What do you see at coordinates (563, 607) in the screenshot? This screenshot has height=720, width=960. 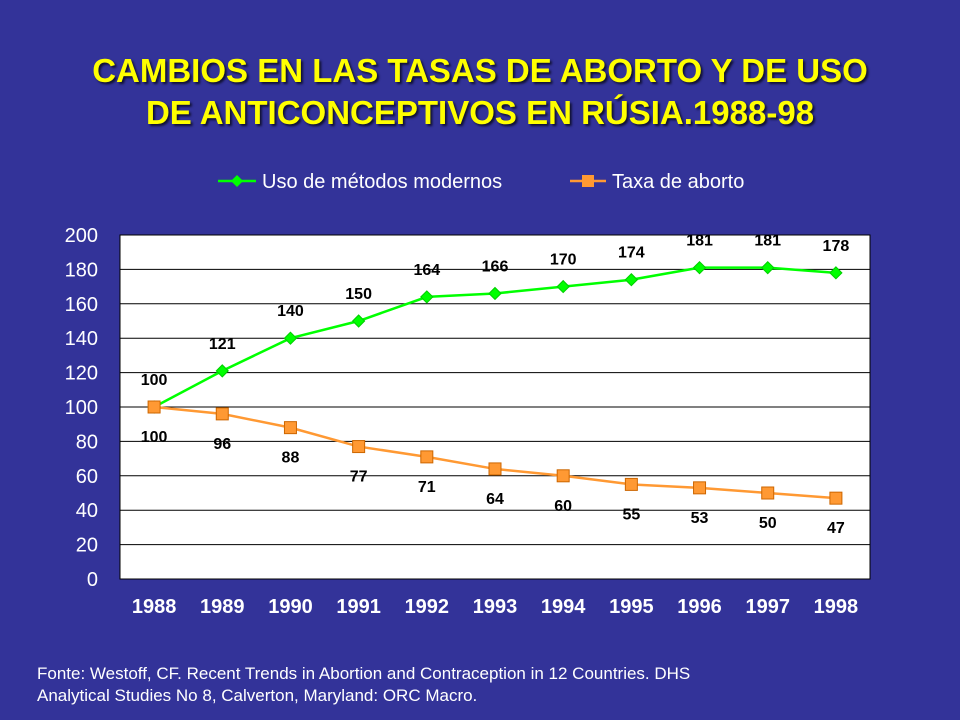 I see `x-tick-label: 1994` at bounding box center [563, 607].